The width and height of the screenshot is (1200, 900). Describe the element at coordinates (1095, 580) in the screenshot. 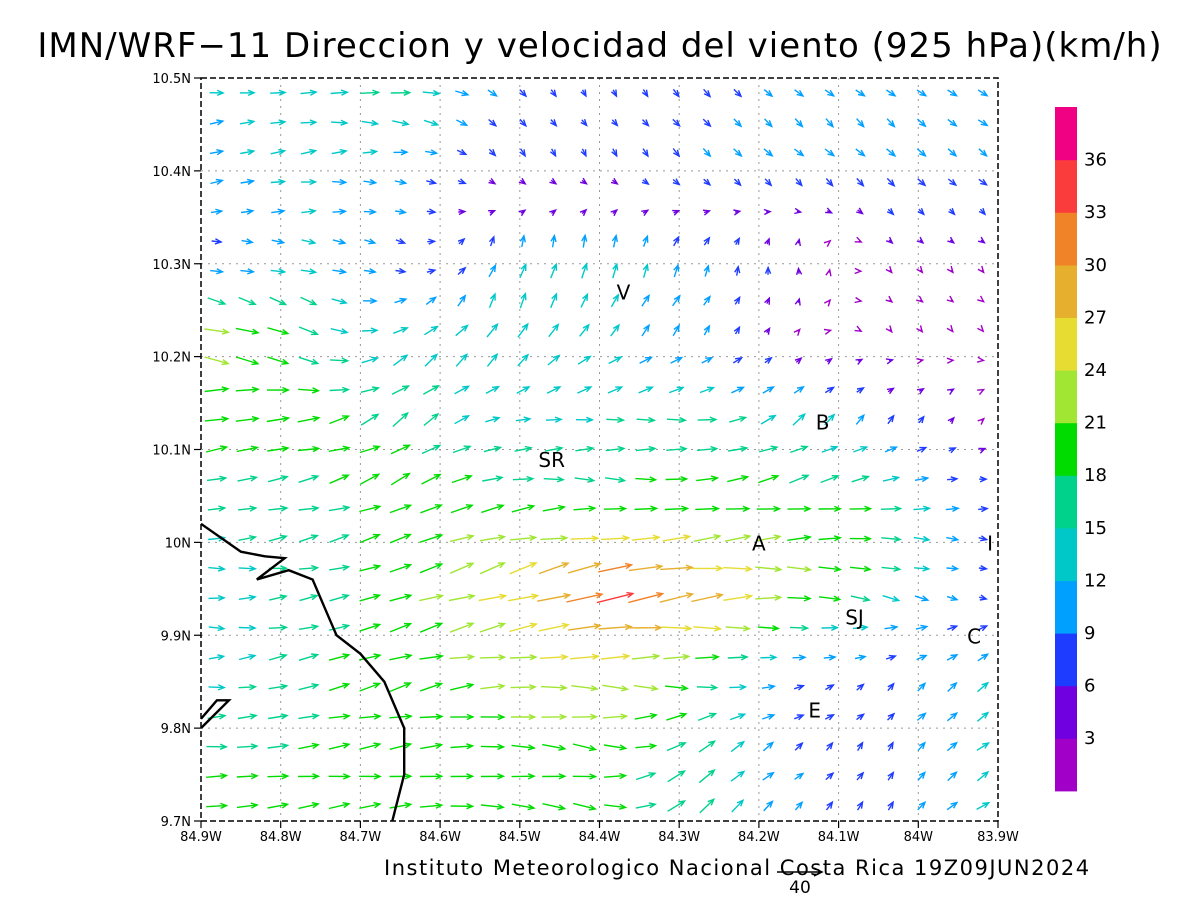

I see `colorbar-label: 12` at that location.